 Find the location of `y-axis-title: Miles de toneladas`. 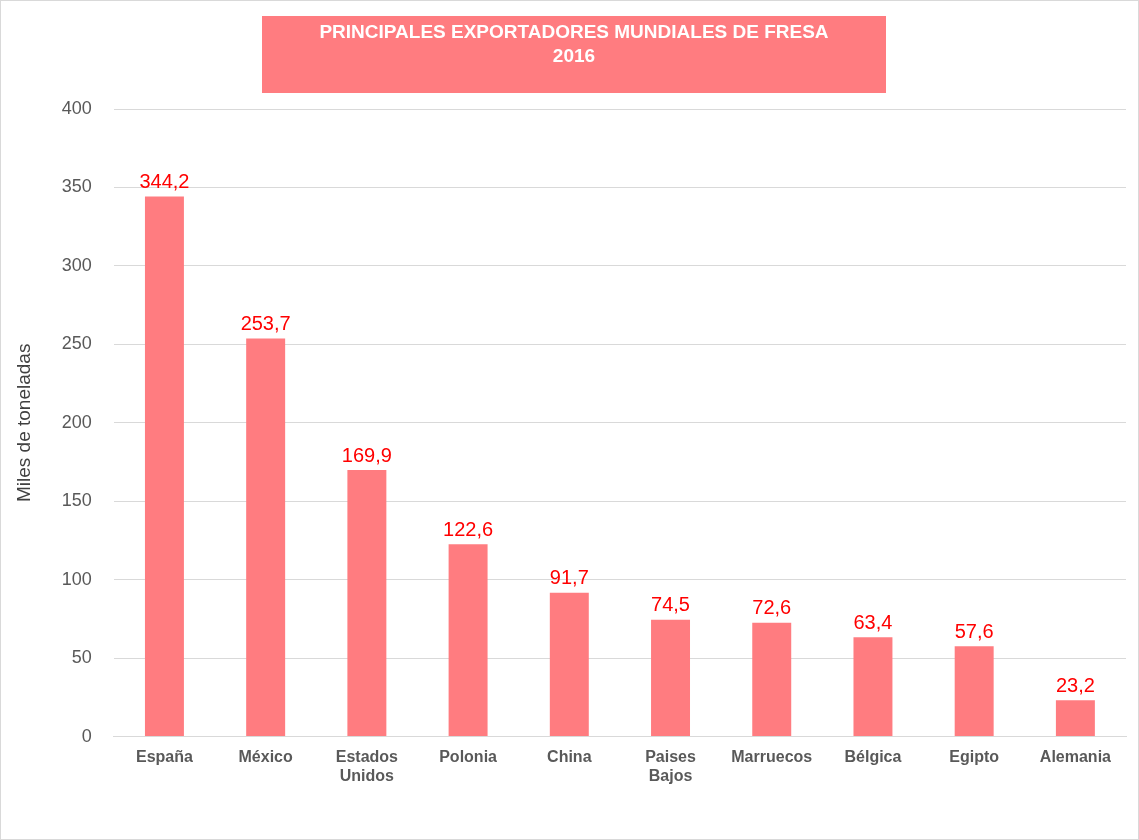

y-axis-title: Miles de toneladas is located at coordinates (23, 423).